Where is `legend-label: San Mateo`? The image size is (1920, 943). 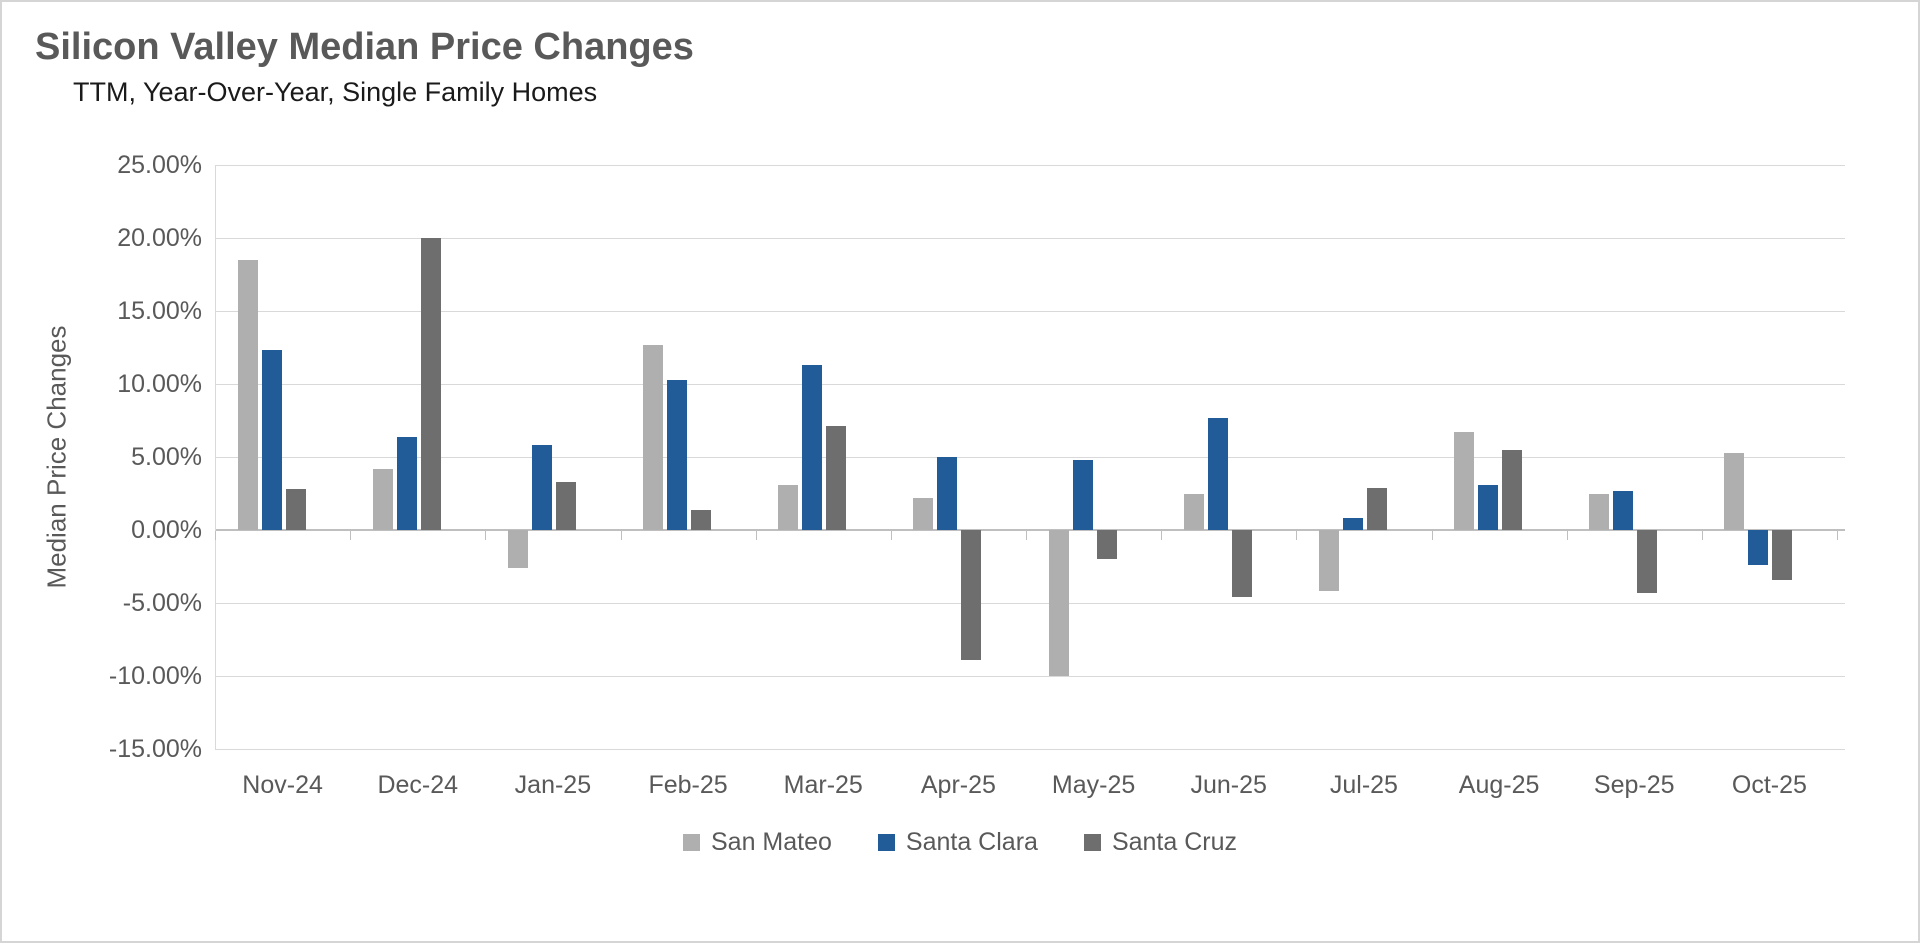
legend-label: San Mateo is located at coordinates (771, 842).